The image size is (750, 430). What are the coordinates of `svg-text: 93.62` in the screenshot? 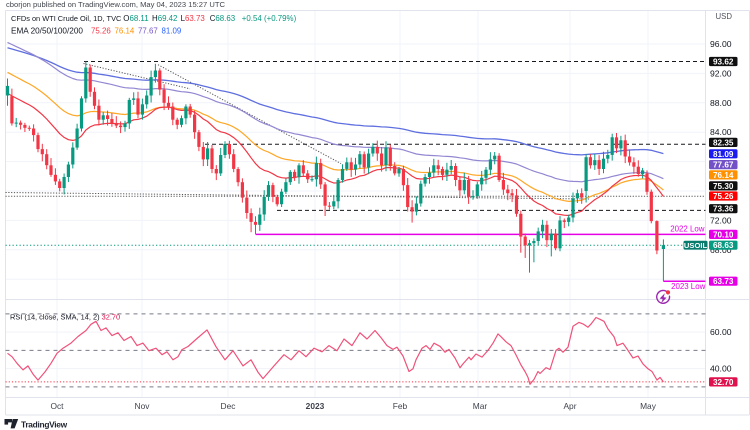 It's located at (723, 62).